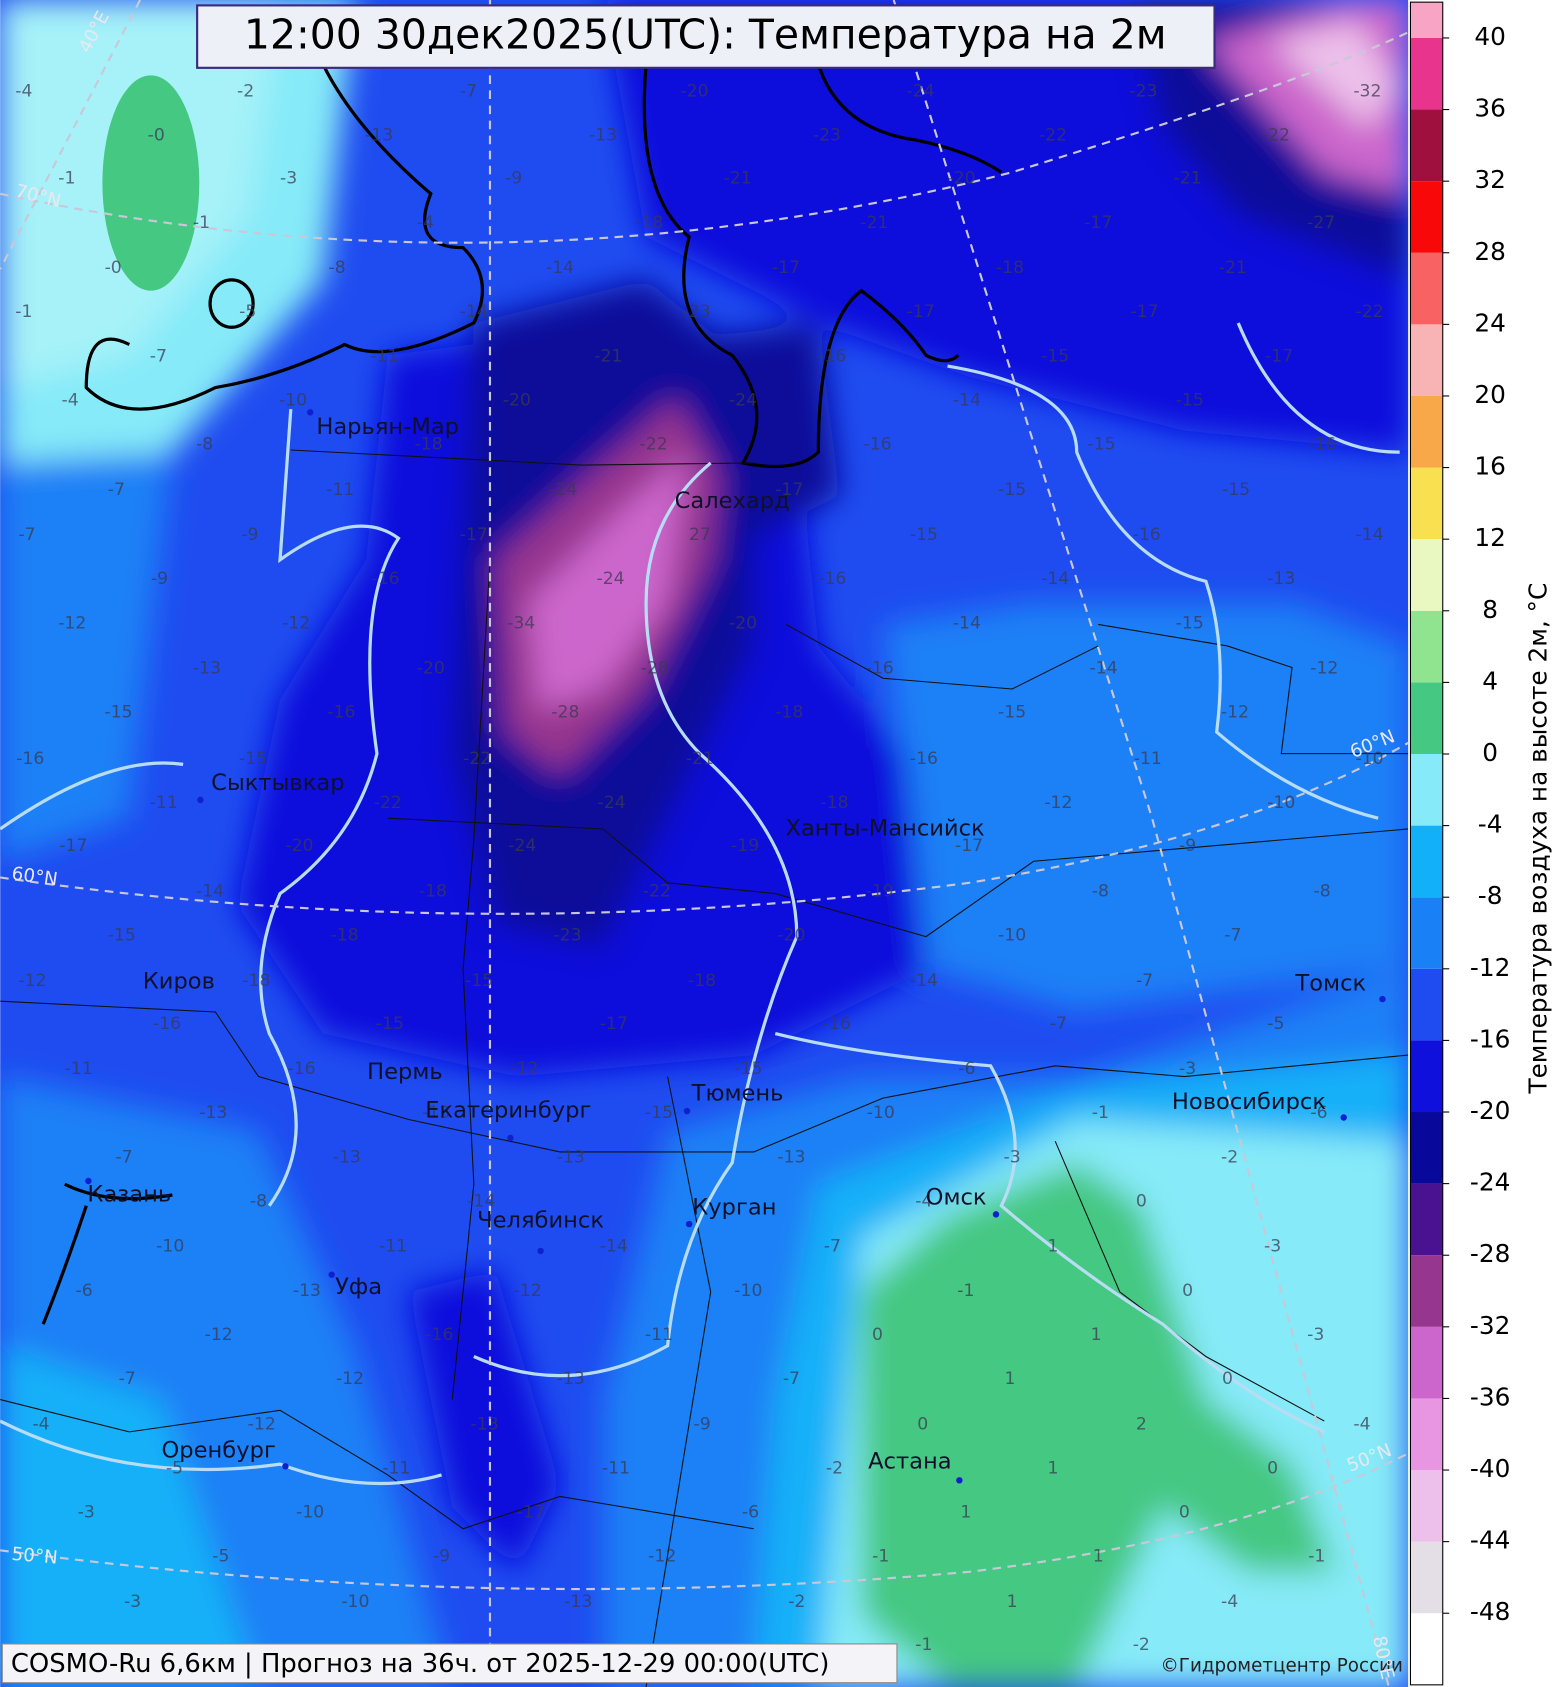 Image resolution: width=1557 pixels, height=1687 pixels. What do you see at coordinates (508, 1111) in the screenshot?
I see `city-label: Екатеринбург` at bounding box center [508, 1111].